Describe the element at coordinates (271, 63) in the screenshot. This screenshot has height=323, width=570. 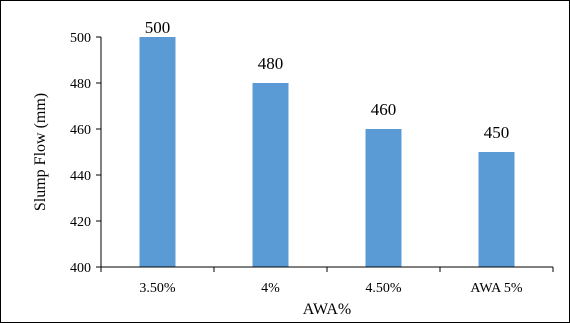
I see `data-label: 480` at that location.